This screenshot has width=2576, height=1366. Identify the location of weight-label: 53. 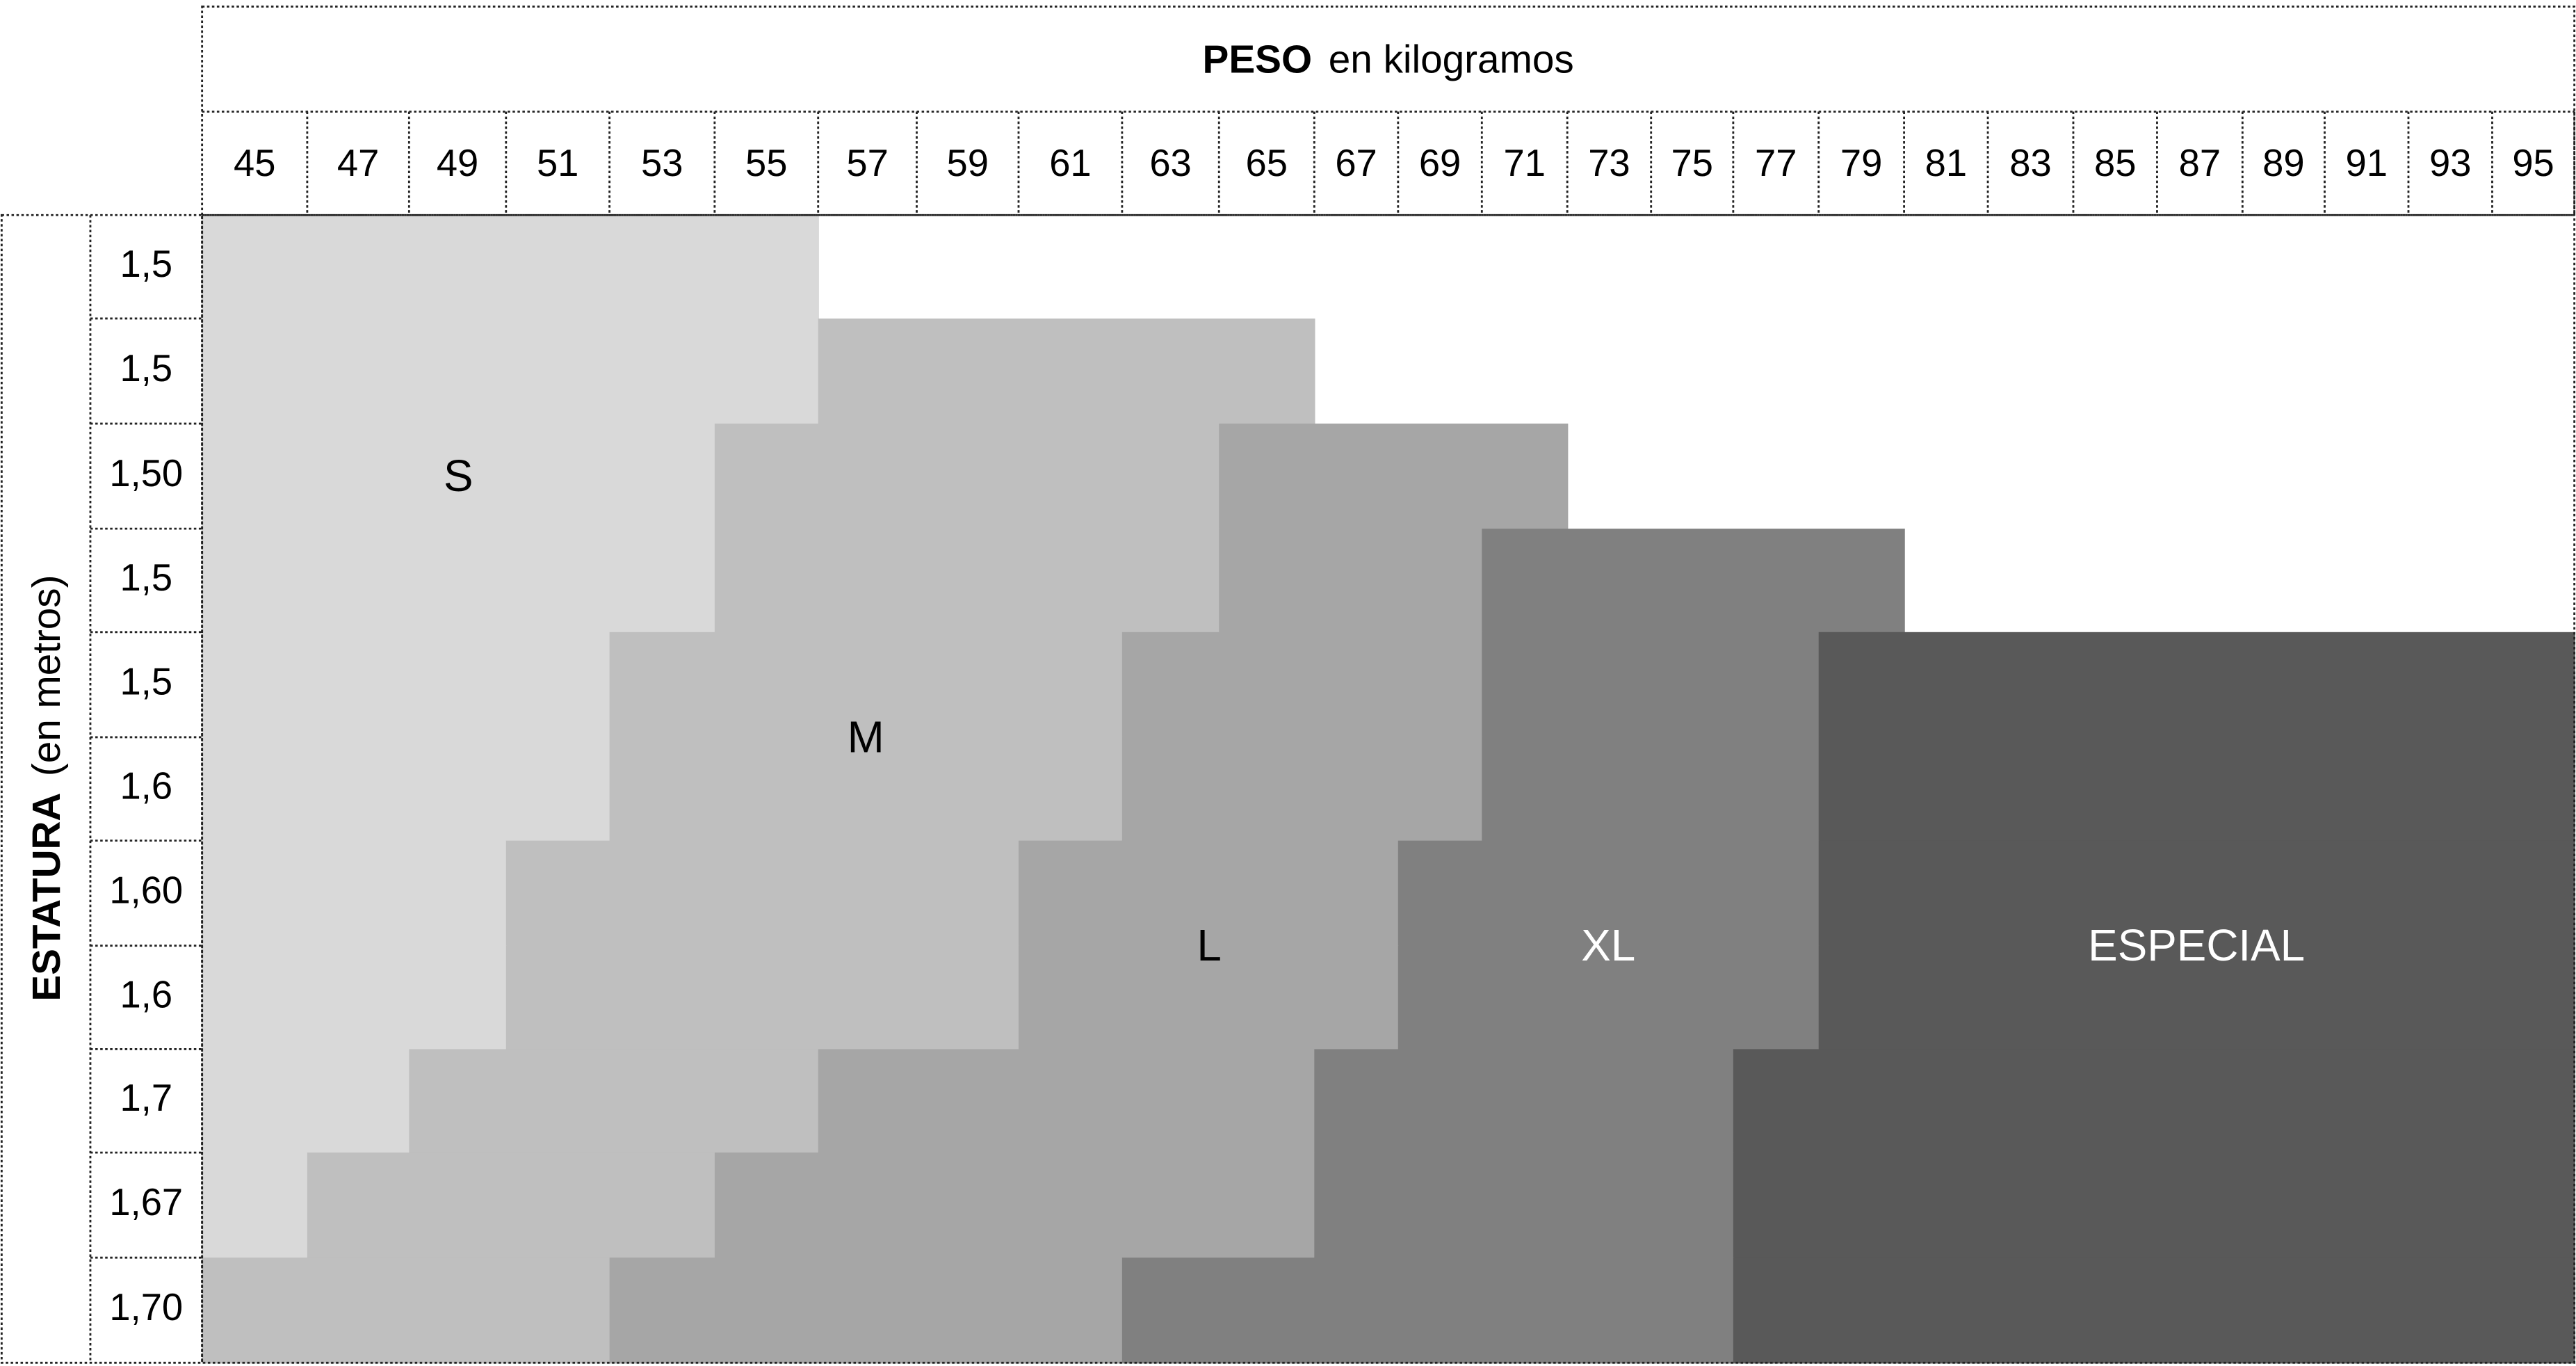
(662, 163).